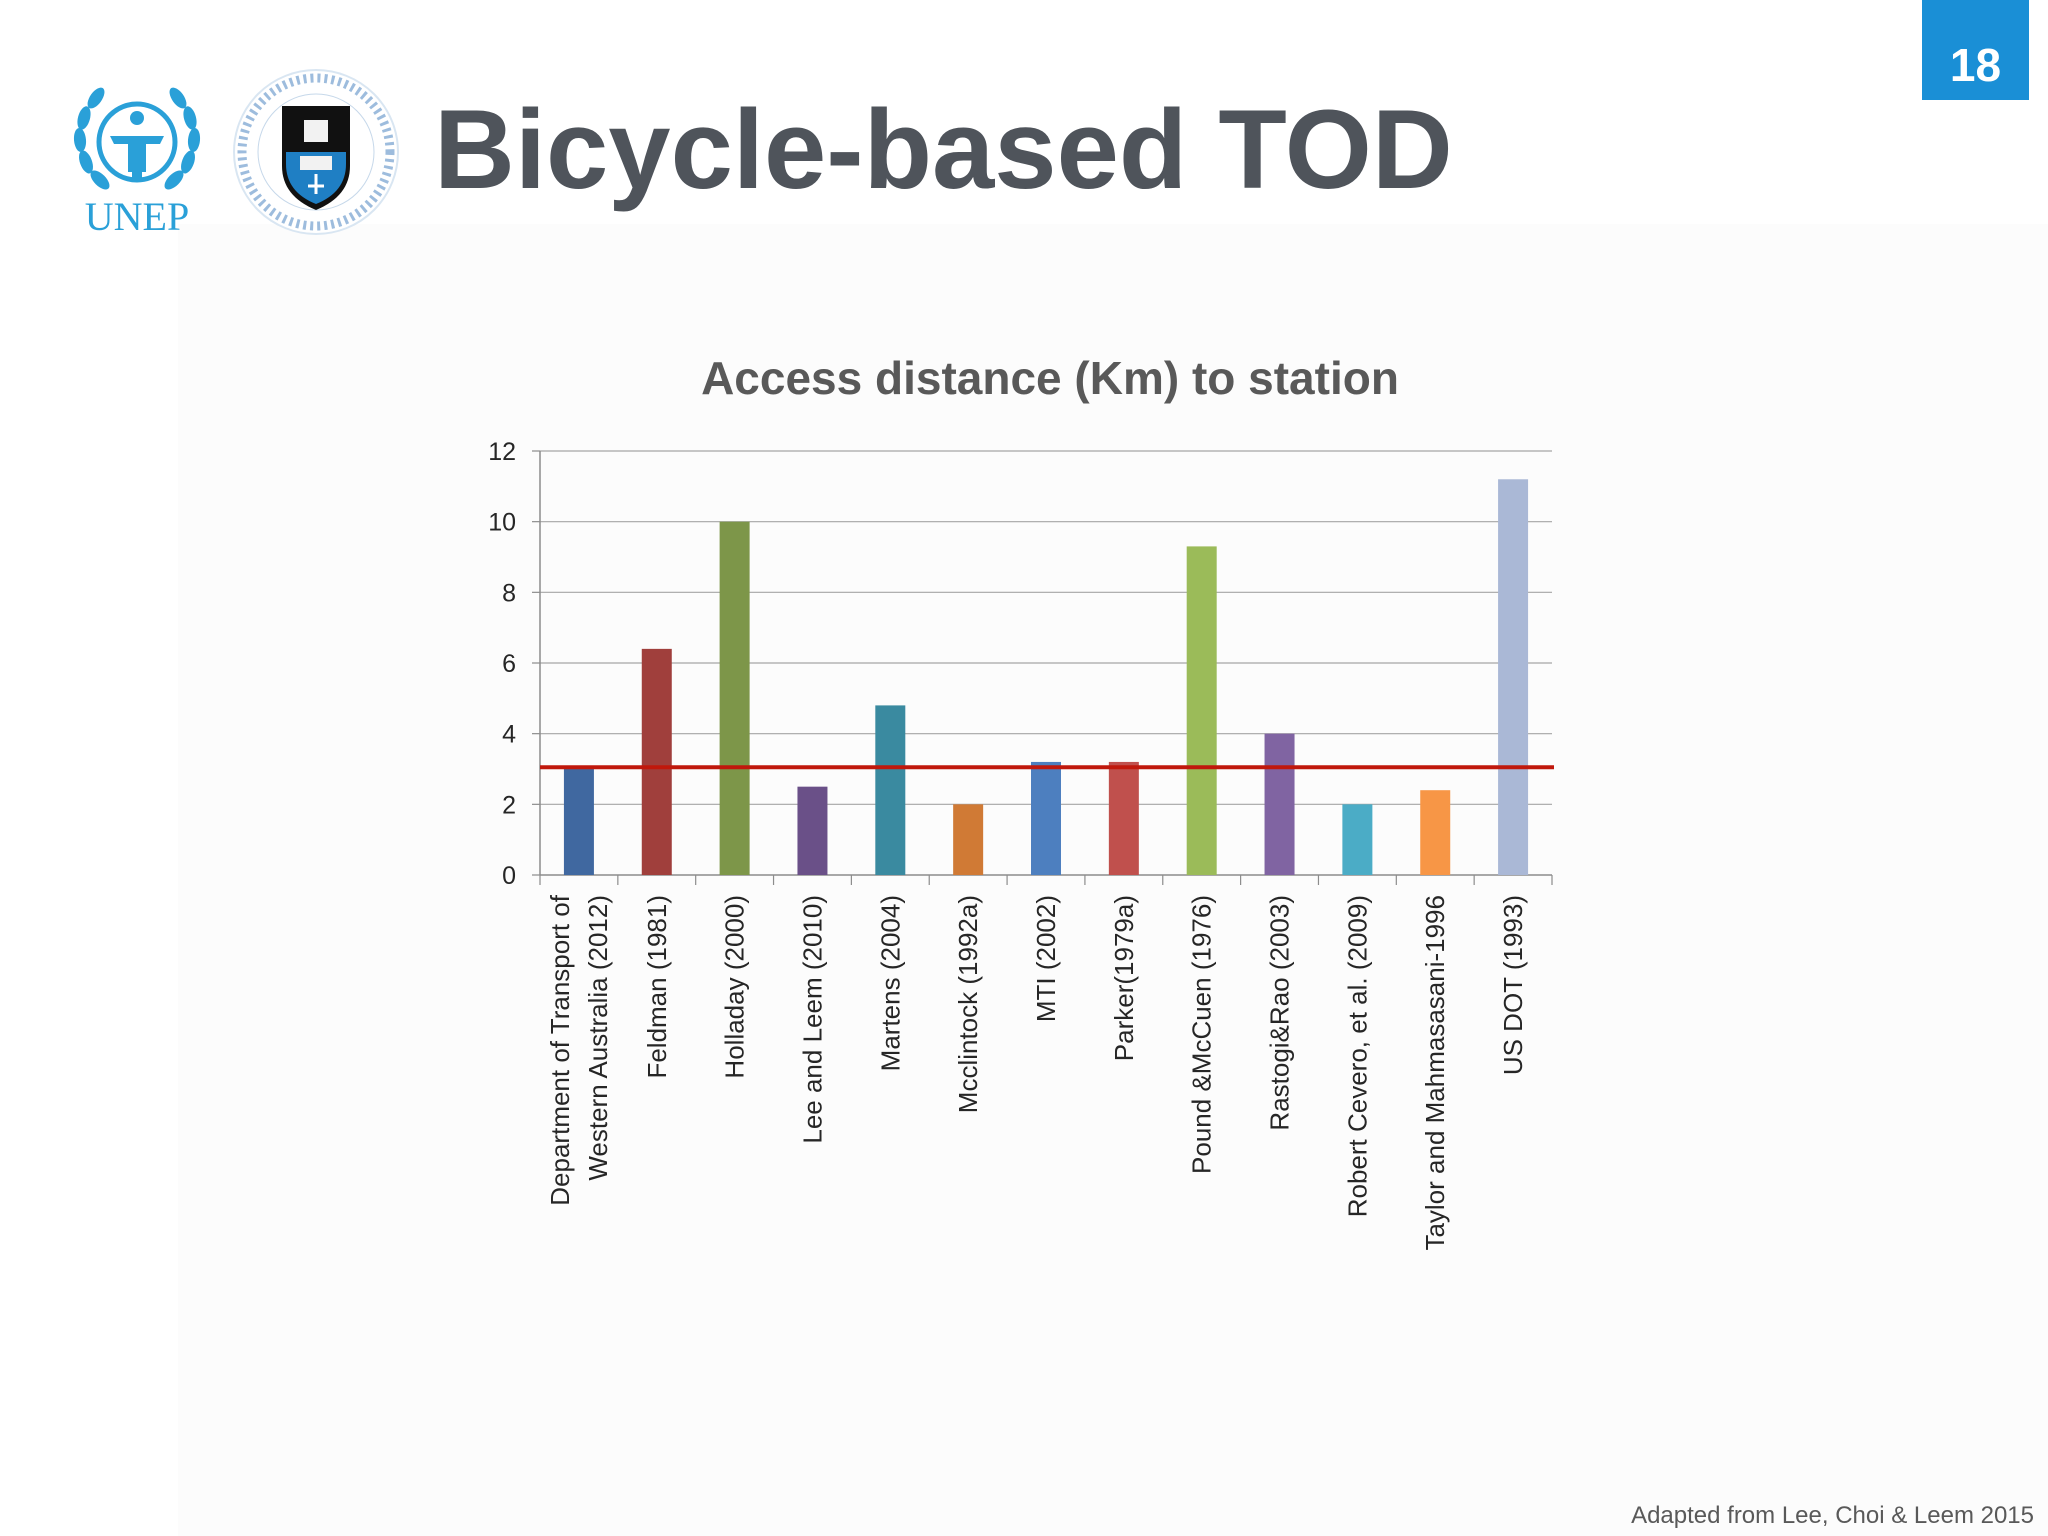 The height and width of the screenshot is (1536, 2048). What do you see at coordinates (137, 216) in the screenshot?
I see `unep-logo-text: UNEP` at bounding box center [137, 216].